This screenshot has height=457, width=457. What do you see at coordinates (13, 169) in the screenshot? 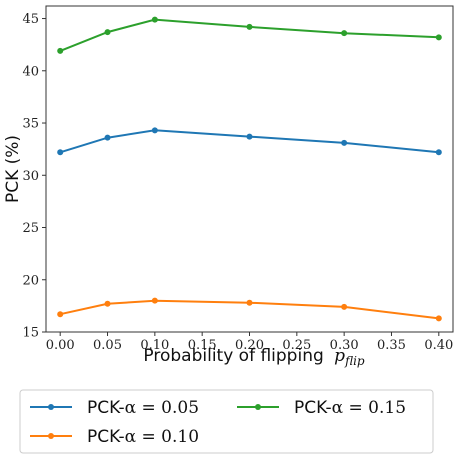
I see `y-axis-label: PCK (%)` at bounding box center [13, 169].